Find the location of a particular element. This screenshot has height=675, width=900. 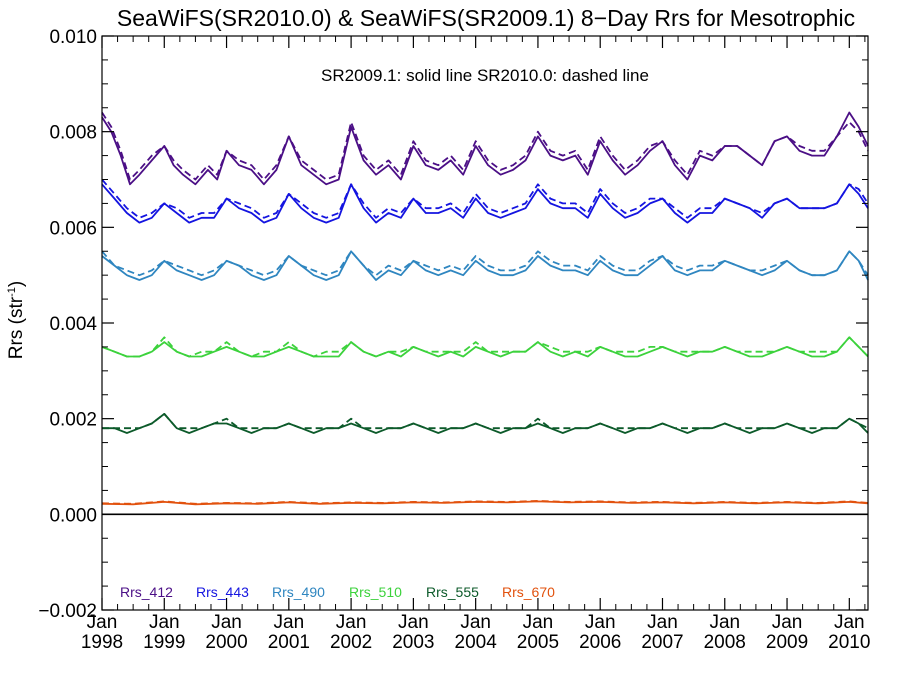

y-axis-title-superscript: -1 is located at coordinates (12, 292).